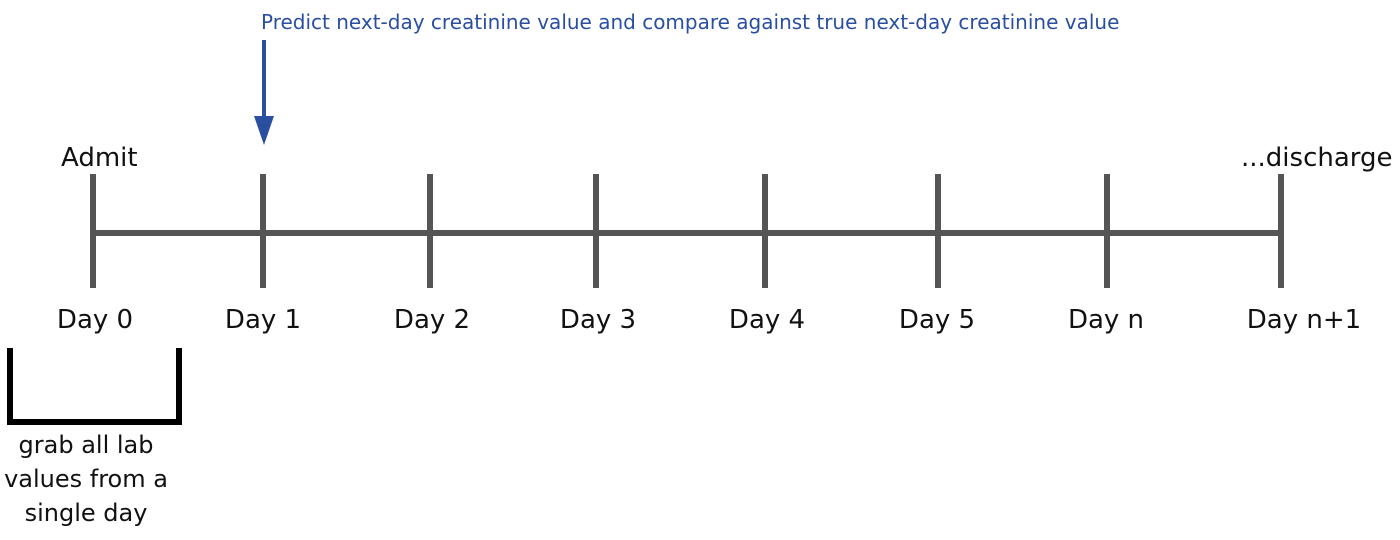 The image size is (1400, 540). Describe the element at coordinates (86, 445) in the screenshot. I see `bracket-caption-line: grab all lab` at that location.